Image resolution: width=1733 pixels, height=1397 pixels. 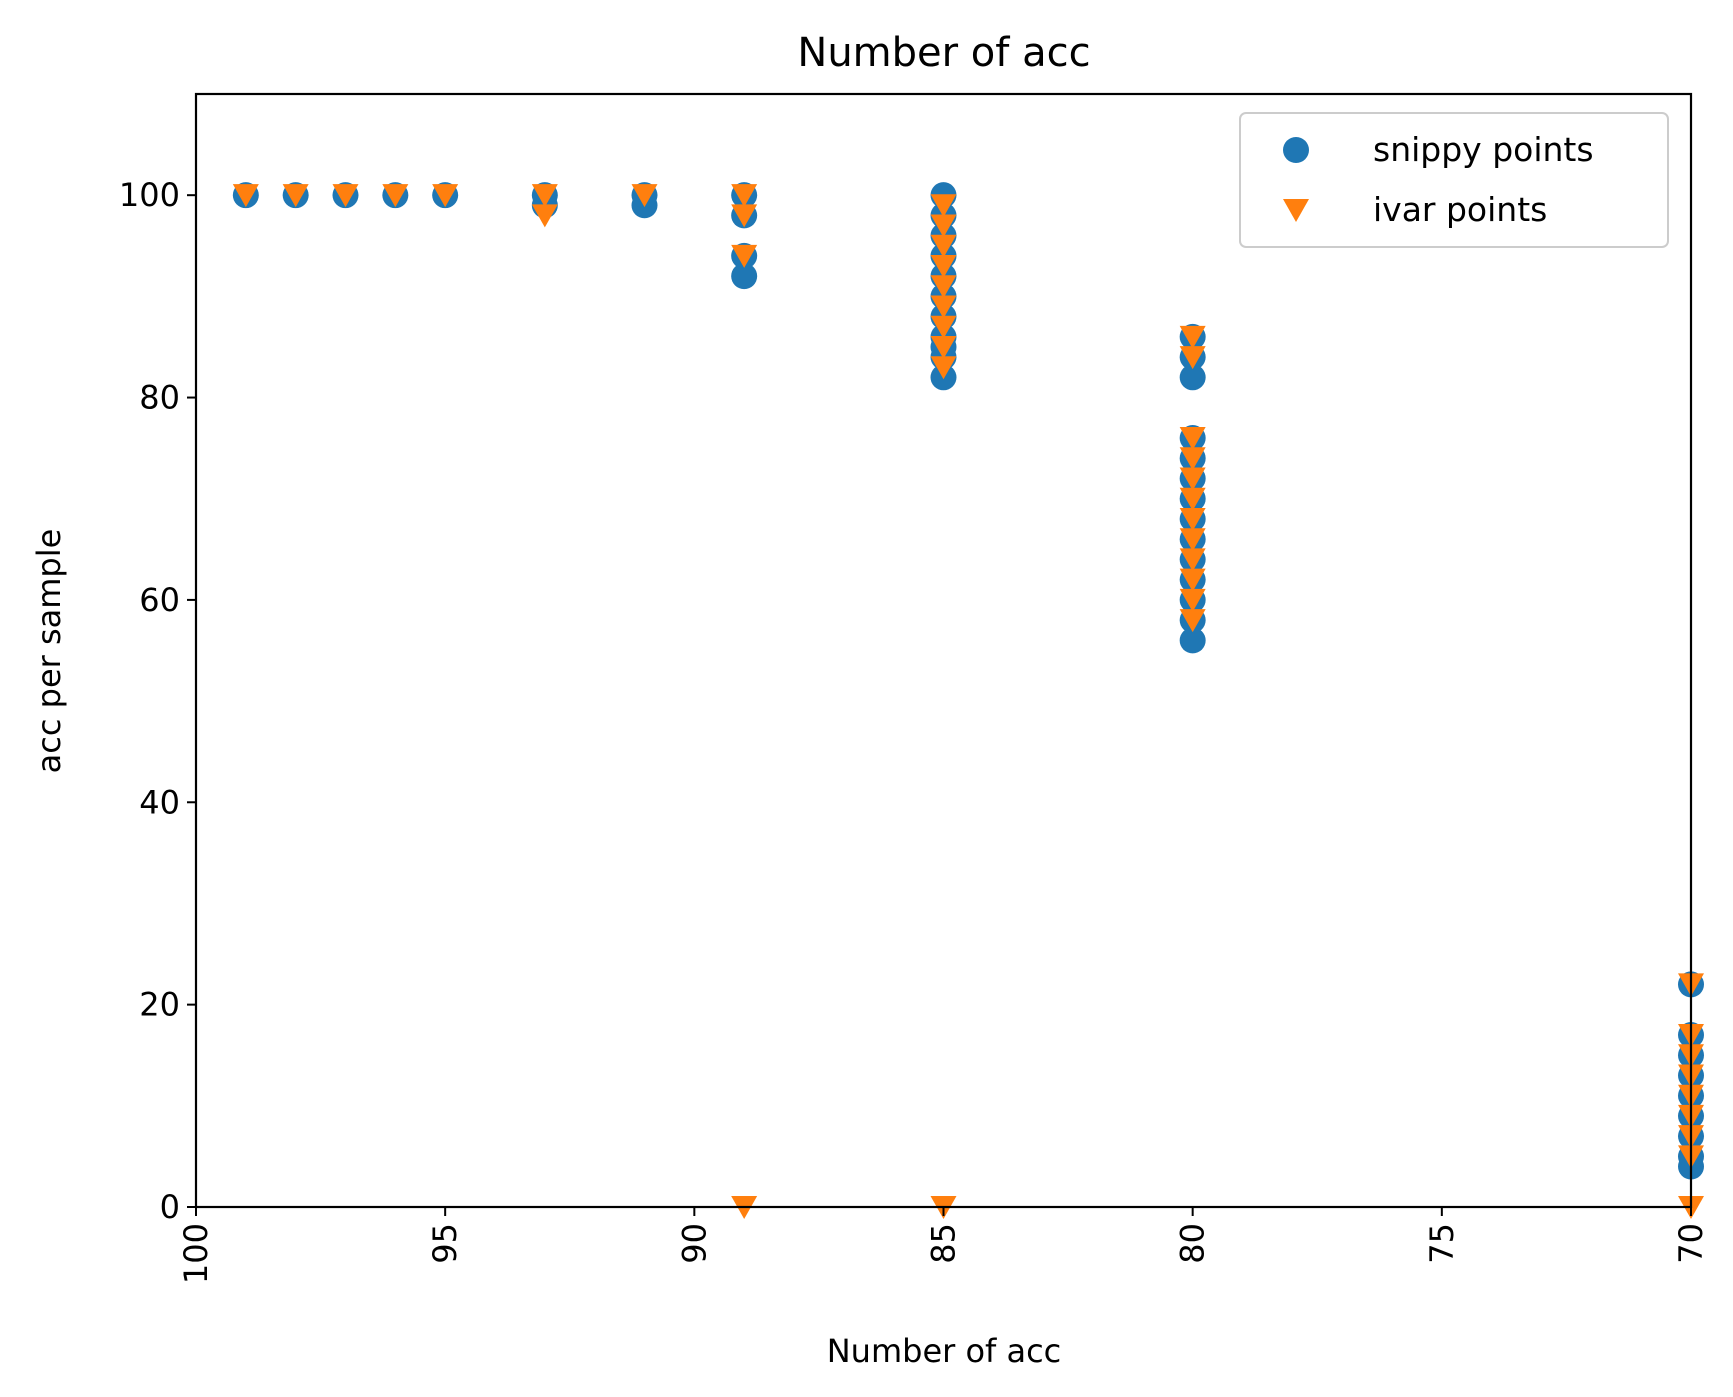 What do you see at coordinates (170, 1207) in the screenshot?
I see `y-tick-label: 0` at bounding box center [170, 1207].